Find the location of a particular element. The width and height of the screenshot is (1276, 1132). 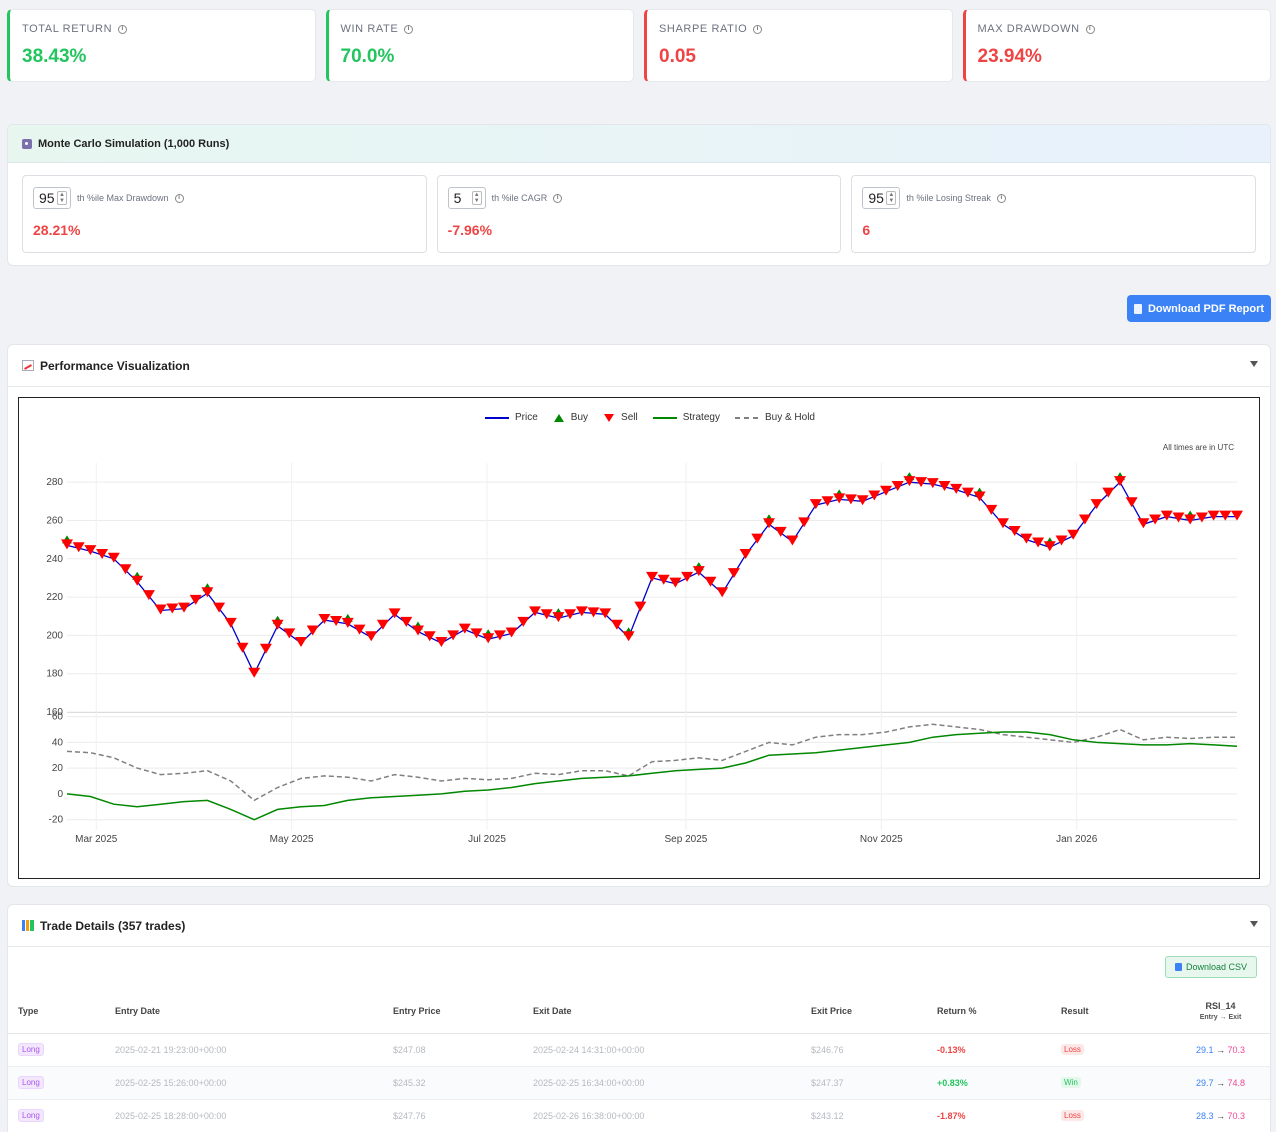

legend-item-sell: Sell is located at coordinates (620, 417).